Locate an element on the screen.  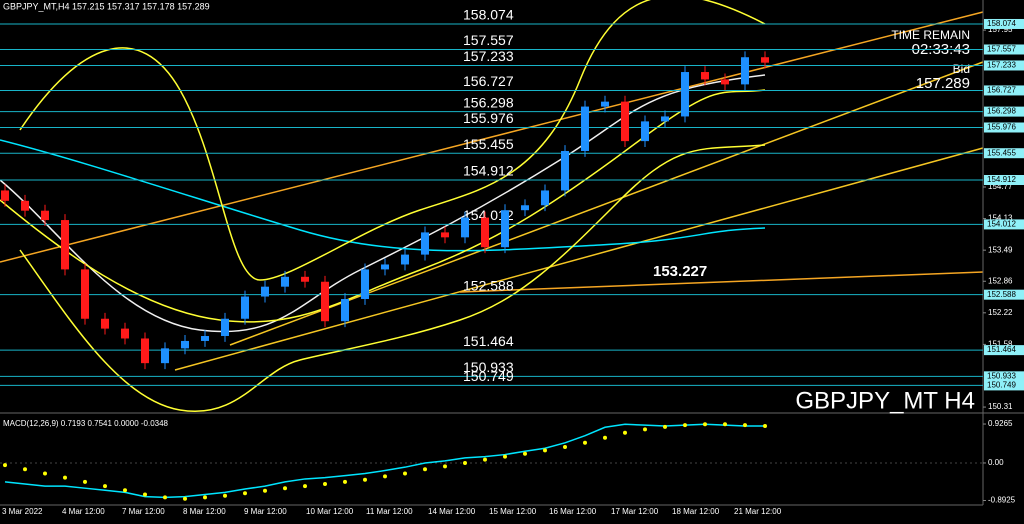
y2-tick-label: -0.8925 is located at coordinates (1002, 500).